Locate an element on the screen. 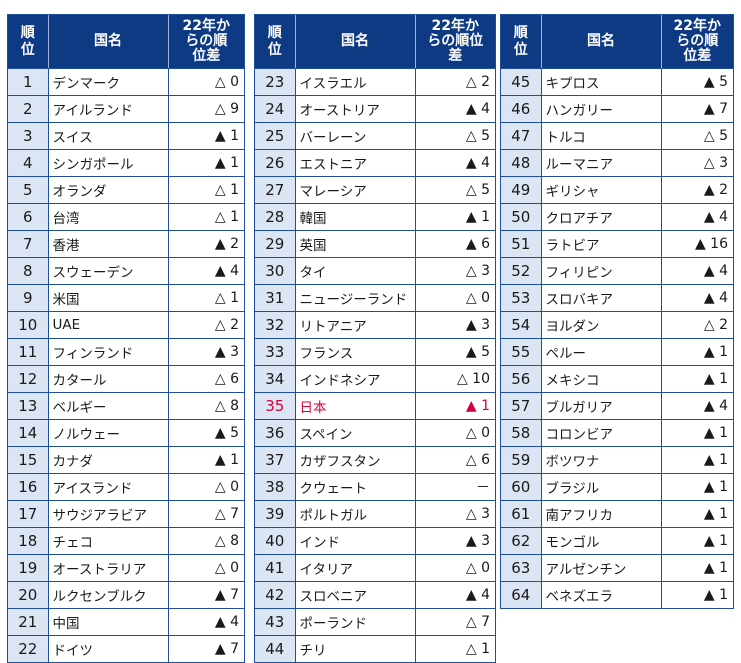 The height and width of the screenshot is (663, 741). rank-cell: 36 is located at coordinates (275, 433).